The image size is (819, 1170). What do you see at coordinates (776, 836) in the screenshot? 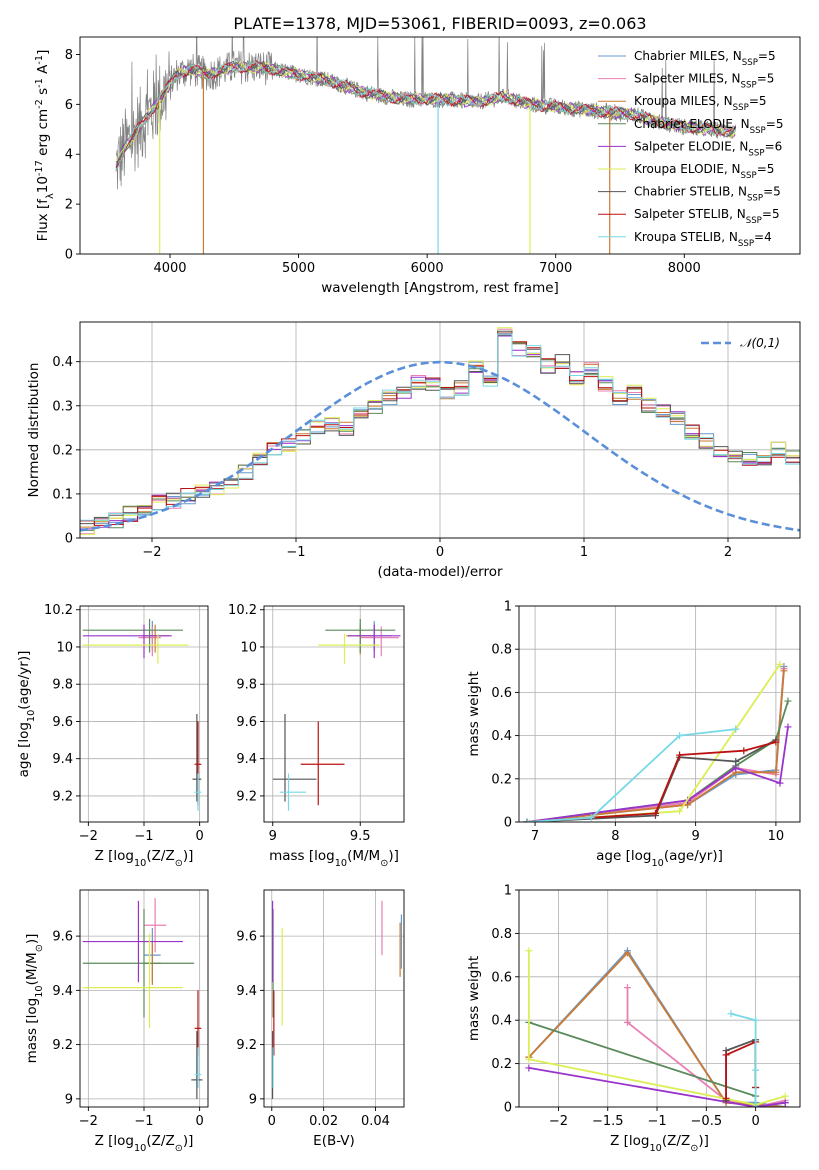
I see `x-tick-label: 10` at bounding box center [776, 836].